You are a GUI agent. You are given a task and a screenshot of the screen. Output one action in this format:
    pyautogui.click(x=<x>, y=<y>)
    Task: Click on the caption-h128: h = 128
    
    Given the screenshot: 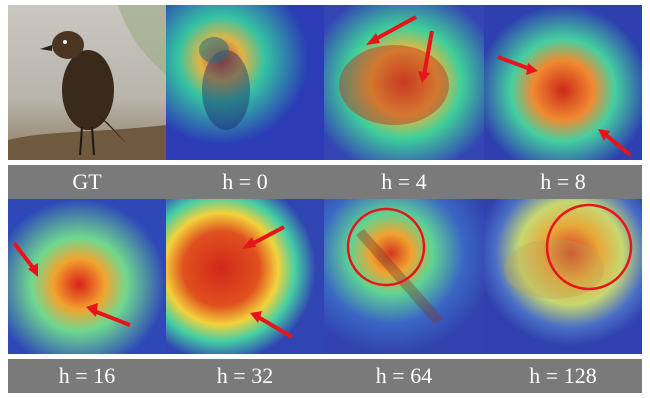 What is the action you would take?
    pyautogui.click(x=563, y=376)
    